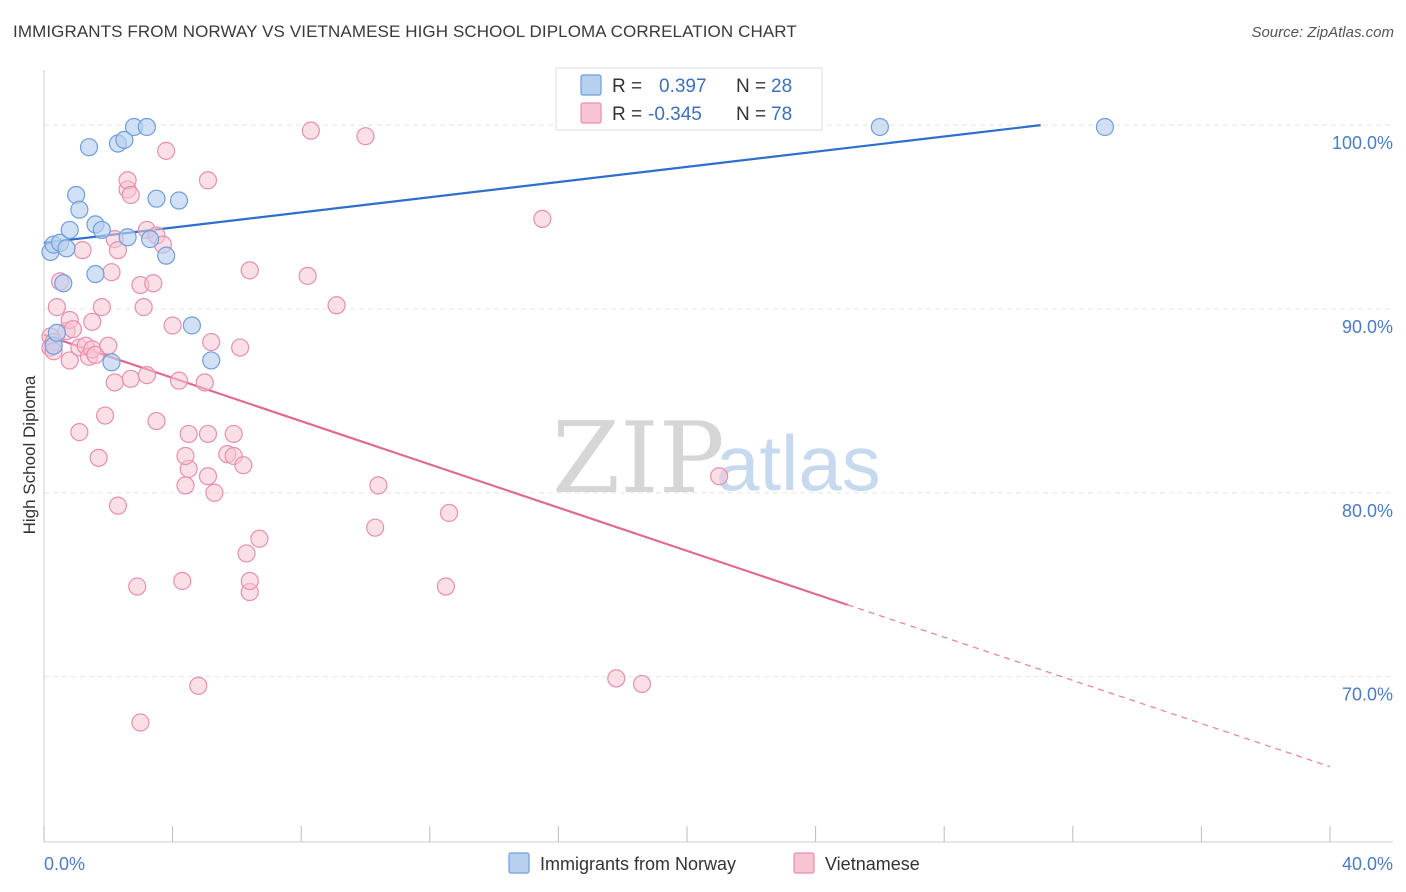  What do you see at coordinates (638, 459) in the screenshot?
I see `watermark-zip: ZIP` at bounding box center [638, 459].